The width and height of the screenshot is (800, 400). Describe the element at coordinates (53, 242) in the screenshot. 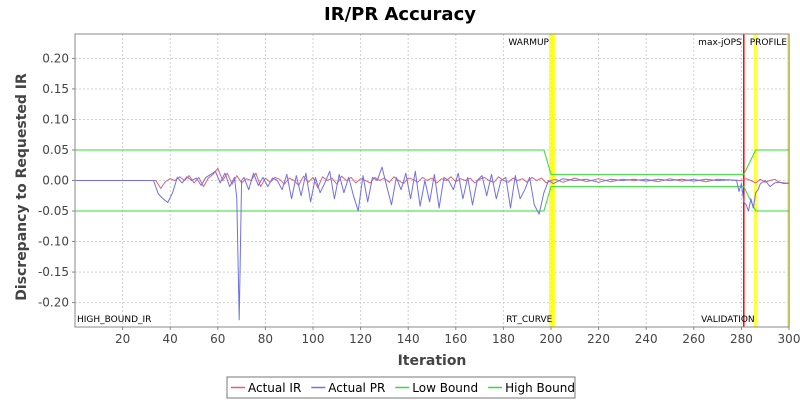

I see `y-tick-label: -0.10` at that location.